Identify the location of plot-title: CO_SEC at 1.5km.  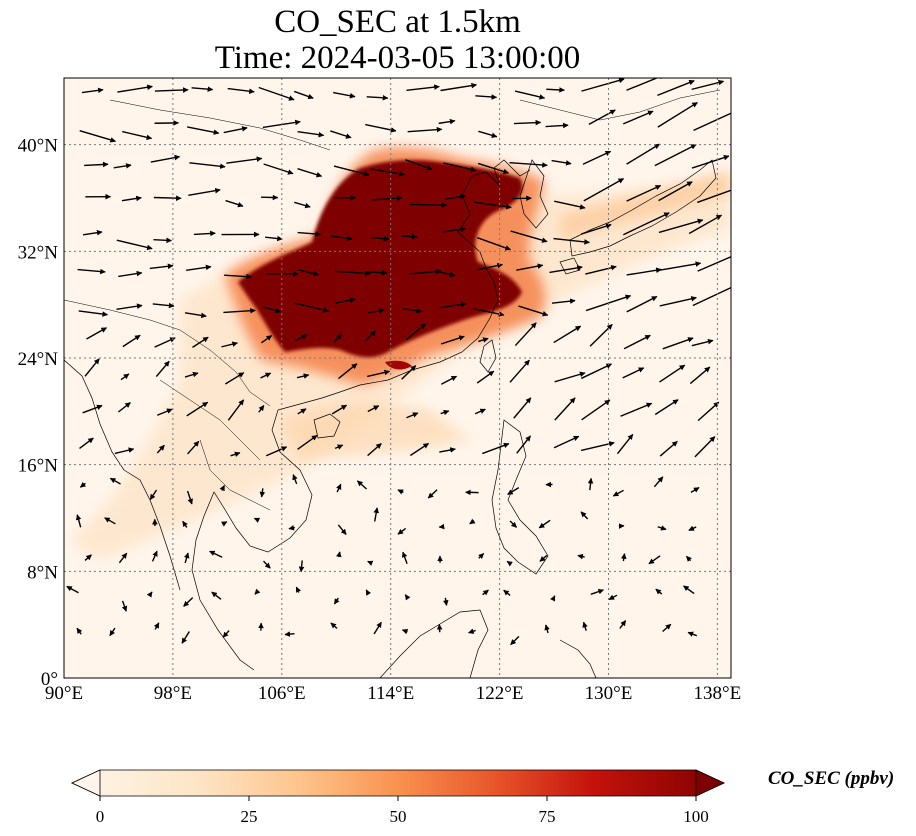
(397, 22).